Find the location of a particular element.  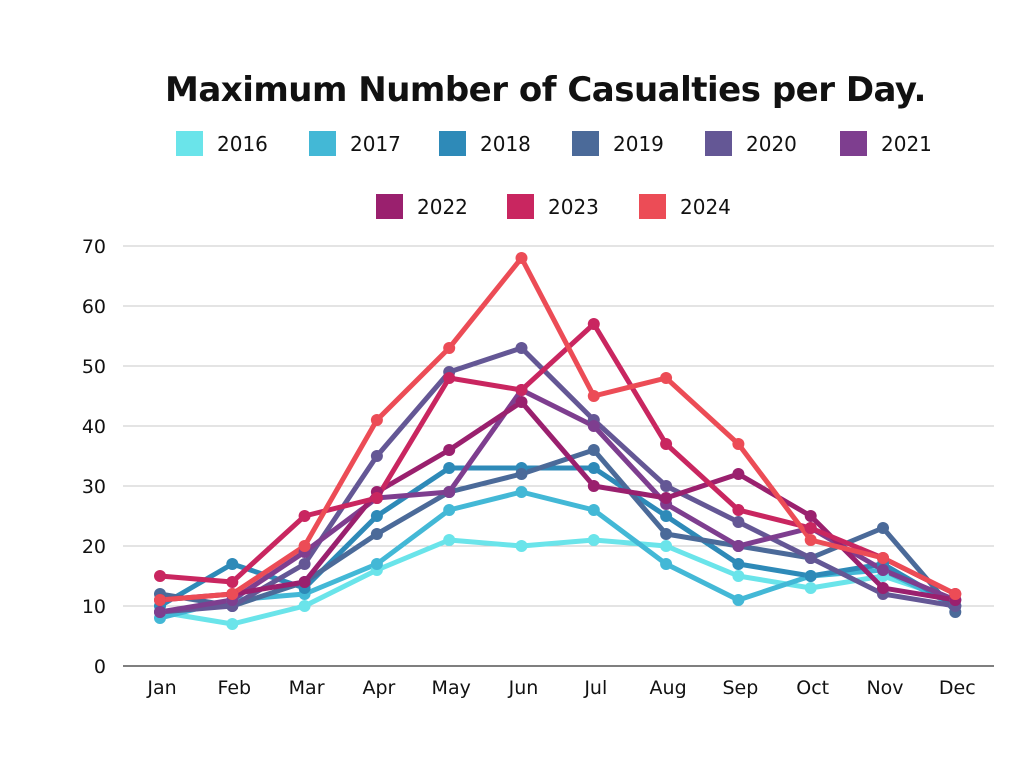

legend-row-2: 2022 2023 2024 is located at coordinates (512, 209).